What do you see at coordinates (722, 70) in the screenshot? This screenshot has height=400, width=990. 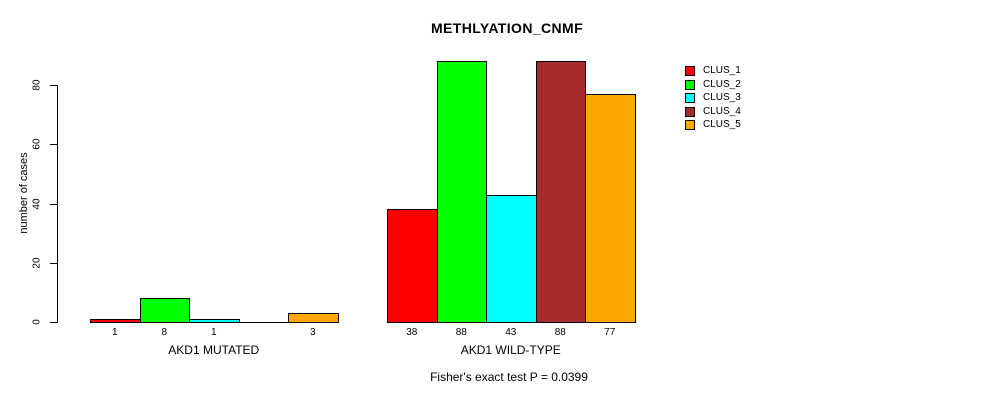 I see `legend-label-clus_1: CLUS_1` at bounding box center [722, 70].